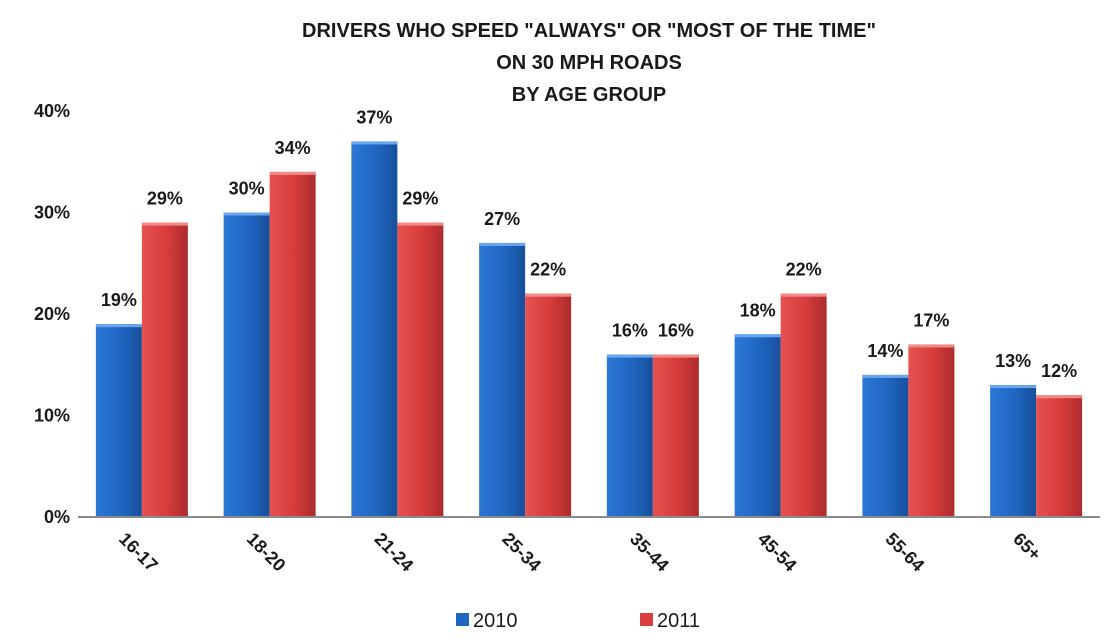 This screenshot has width=1107, height=639. What do you see at coordinates (521, 552) in the screenshot?
I see `x-tick-label: 25-34` at bounding box center [521, 552].